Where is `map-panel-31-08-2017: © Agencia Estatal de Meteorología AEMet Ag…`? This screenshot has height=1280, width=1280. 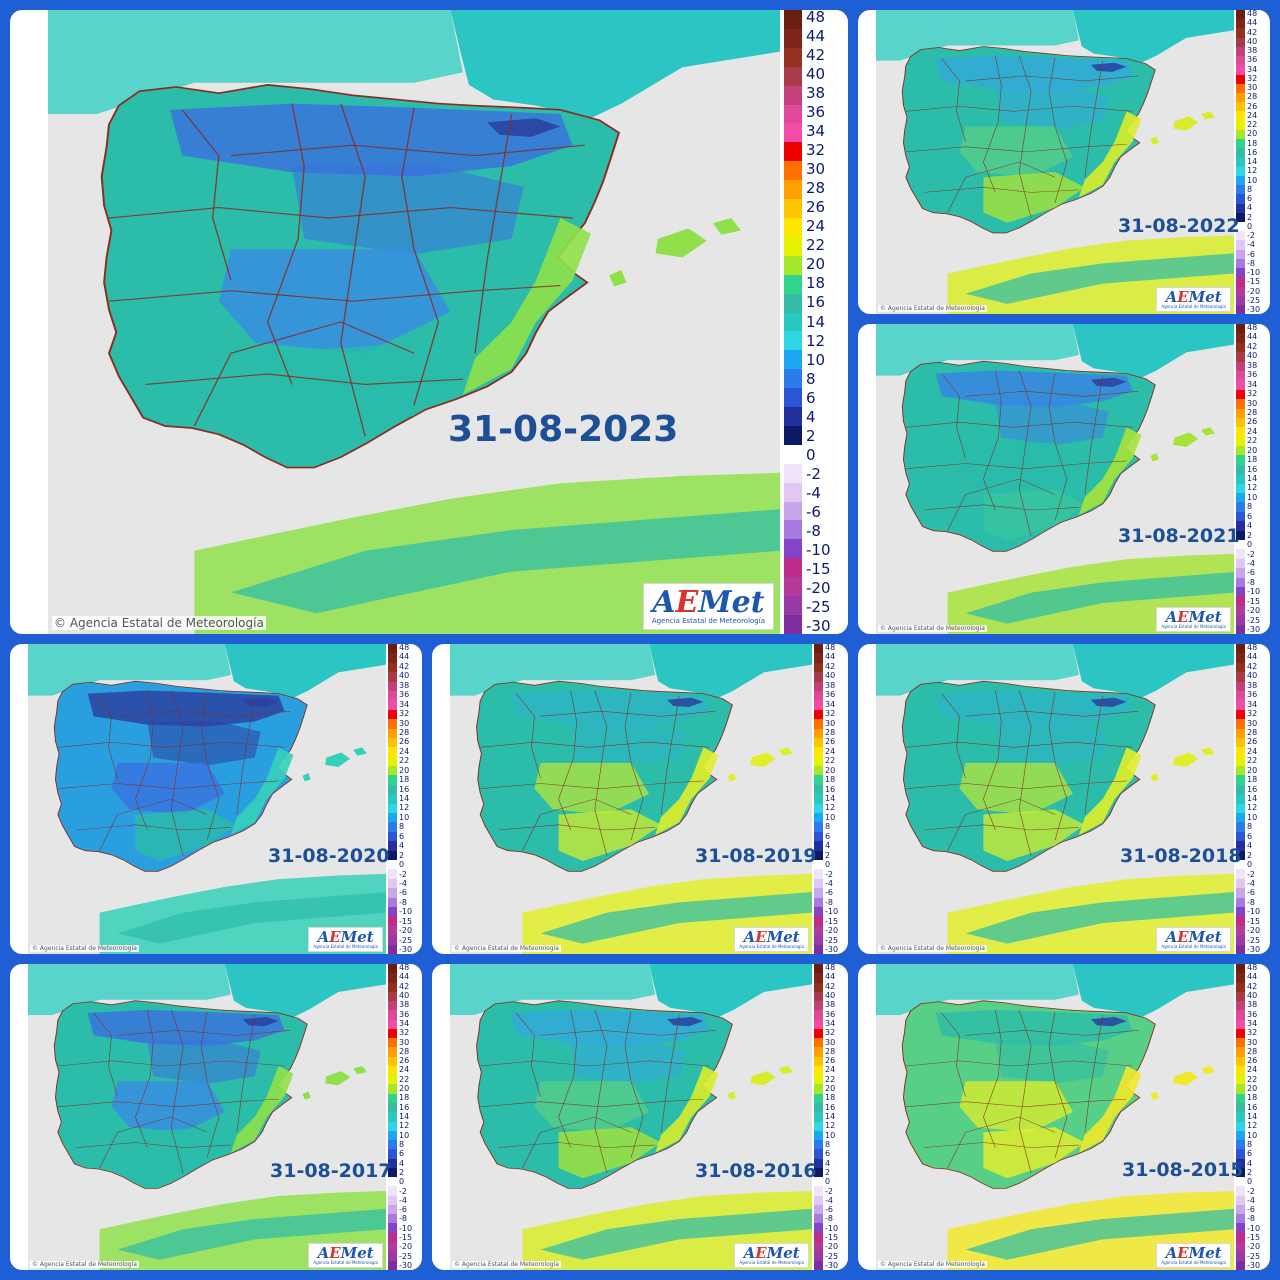 map-panel-31-08-2017: © Agencia Estatal de Meteorología AEMet Ag… is located at coordinates (216, 1117).